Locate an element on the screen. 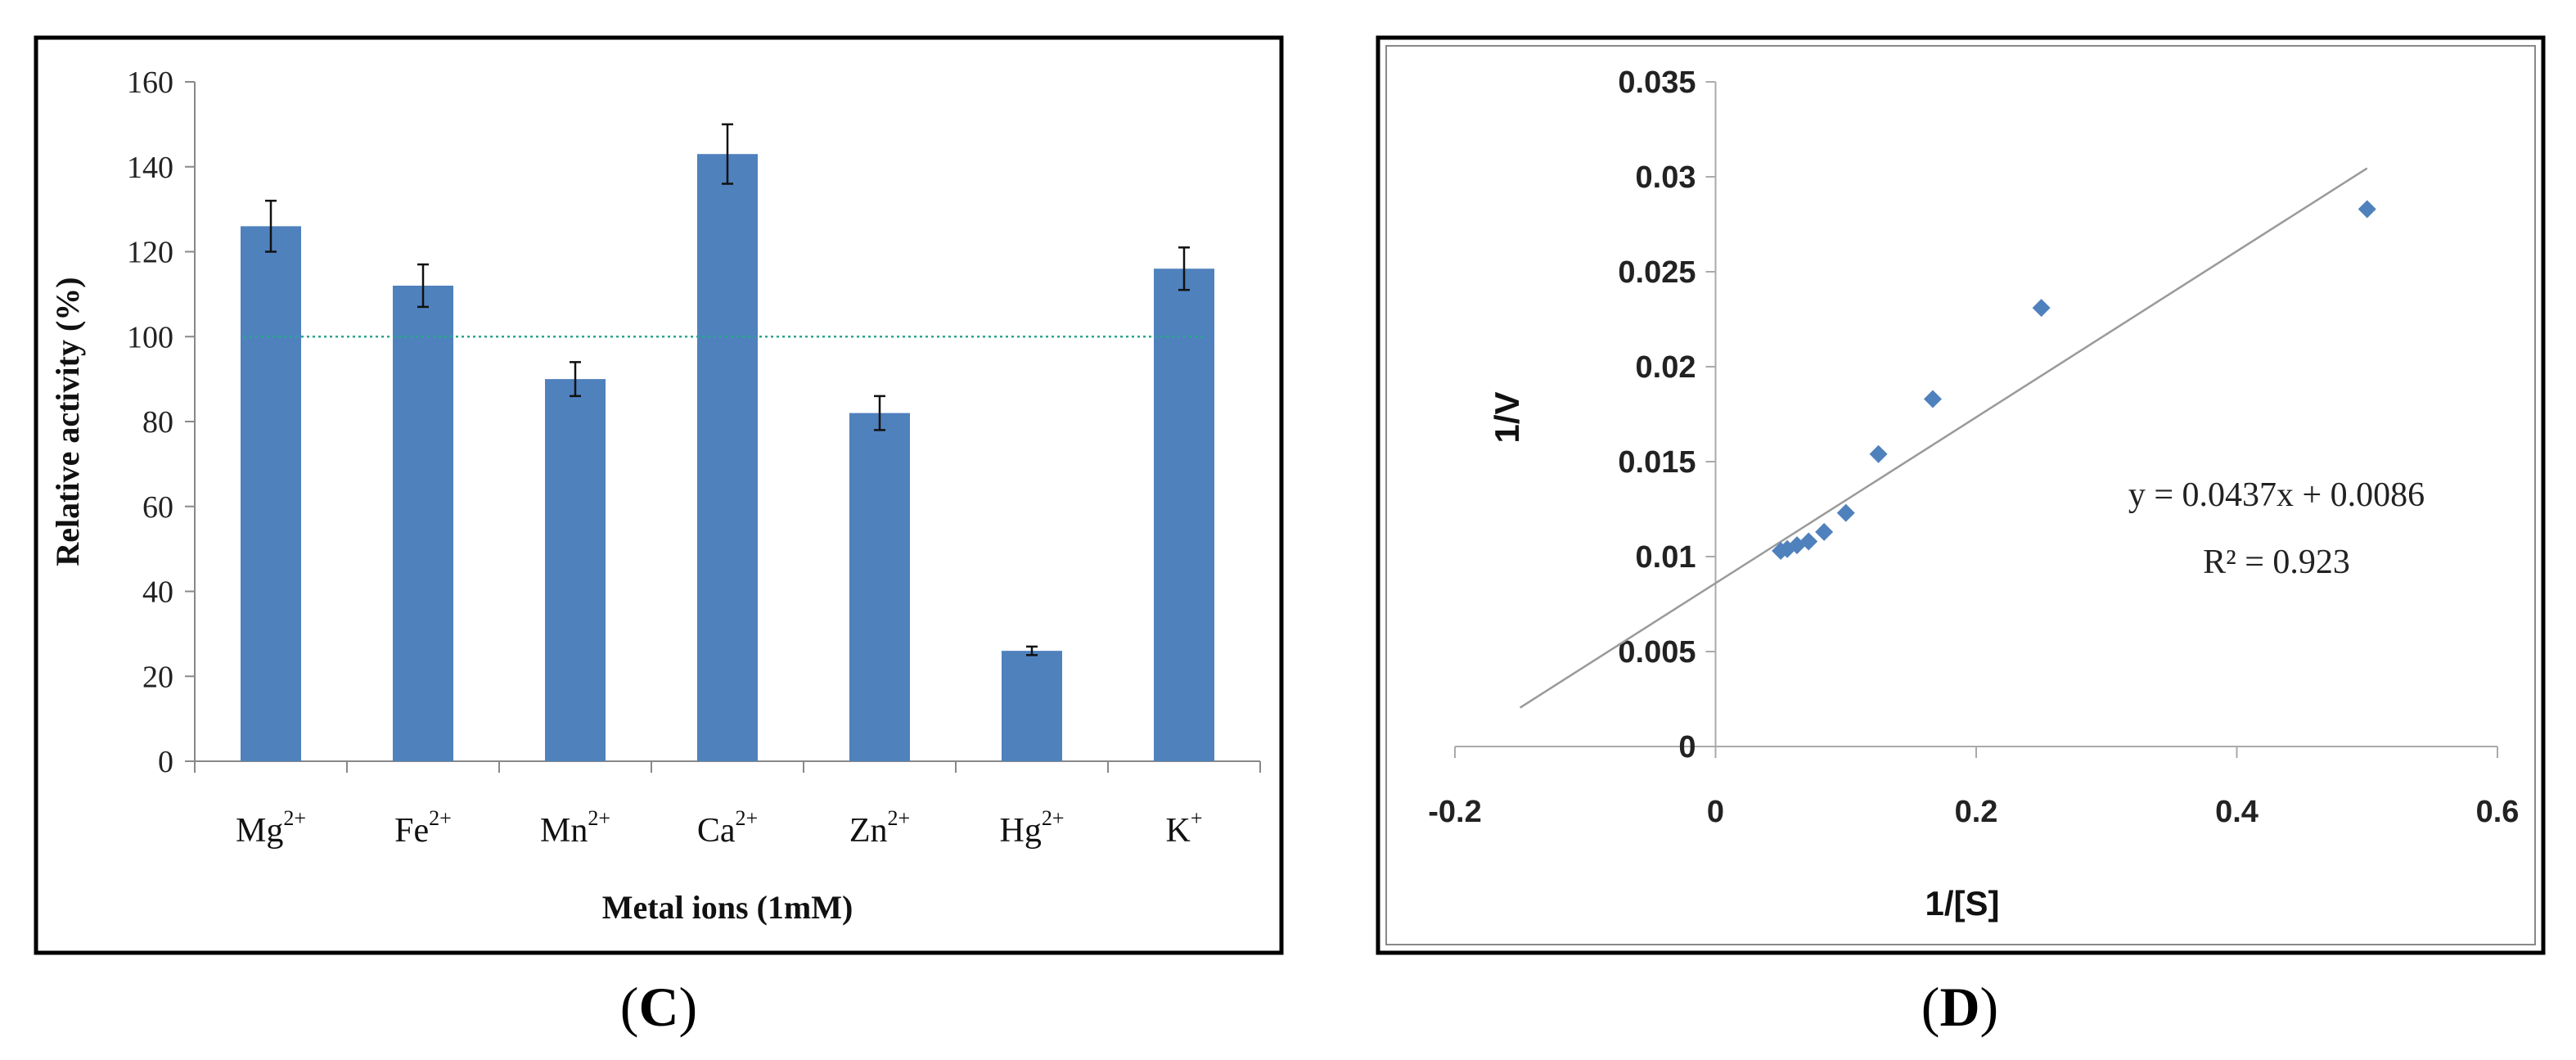  y-tick-label: 120 is located at coordinates (150, 253).